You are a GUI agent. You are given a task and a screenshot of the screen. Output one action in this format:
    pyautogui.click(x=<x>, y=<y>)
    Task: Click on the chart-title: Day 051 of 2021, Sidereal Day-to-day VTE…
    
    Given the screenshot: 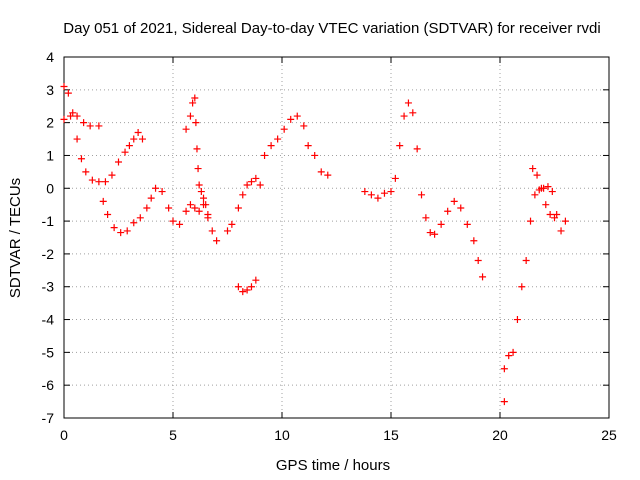 What is the action you would take?
    pyautogui.click(x=331, y=28)
    